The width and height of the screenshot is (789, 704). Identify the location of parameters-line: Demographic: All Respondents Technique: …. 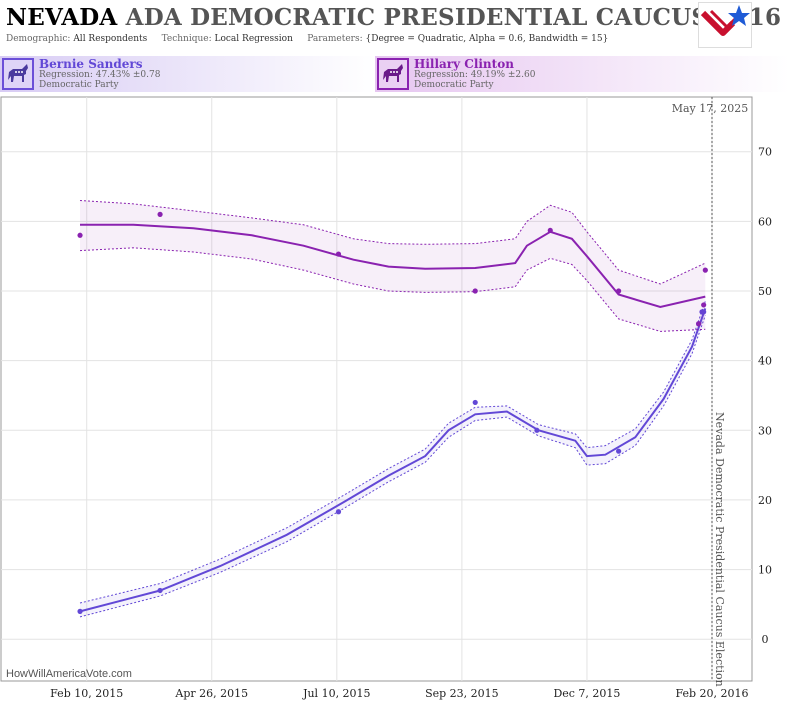
(307, 39).